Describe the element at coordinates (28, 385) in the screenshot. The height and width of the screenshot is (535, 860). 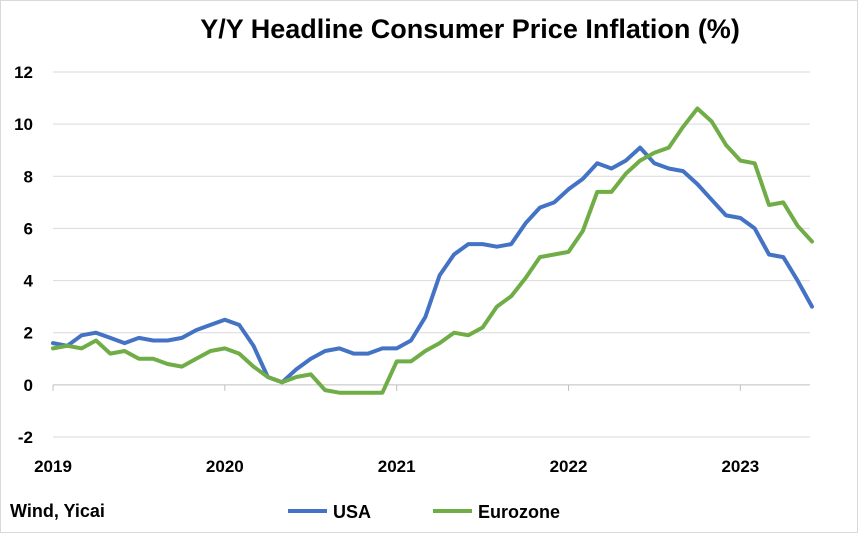
I see `y-tick-label: 0` at that location.